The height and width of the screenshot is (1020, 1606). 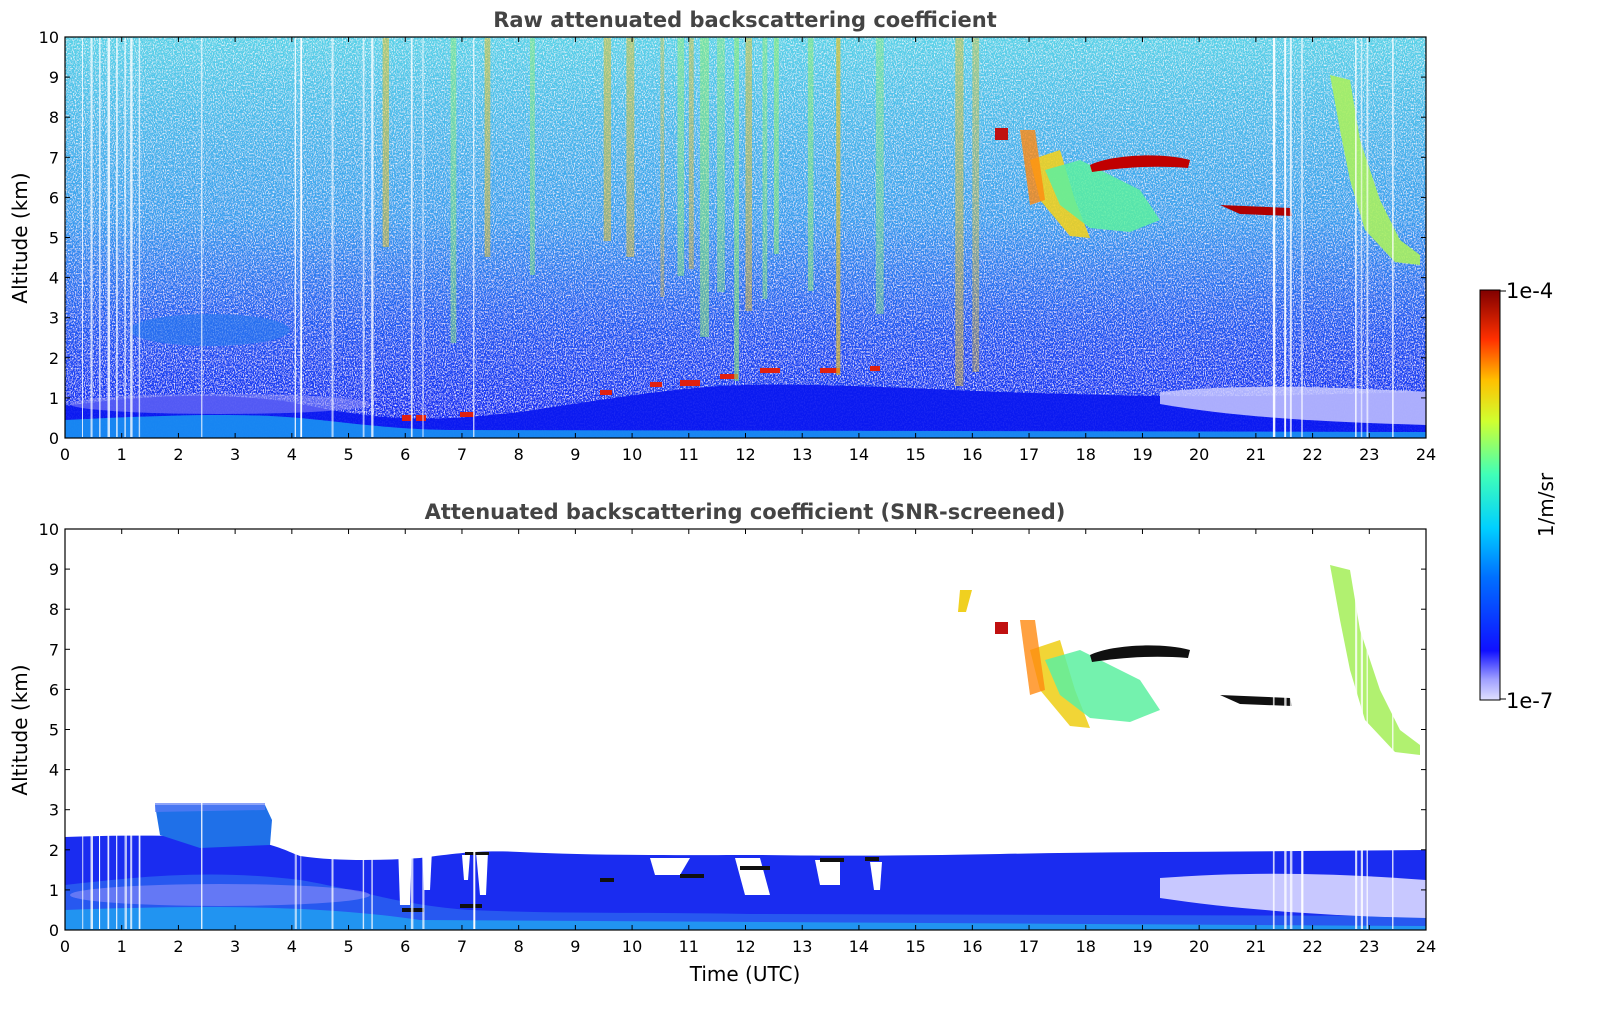 I want to click on x-tick-label: 1, so click(x=122, y=946).